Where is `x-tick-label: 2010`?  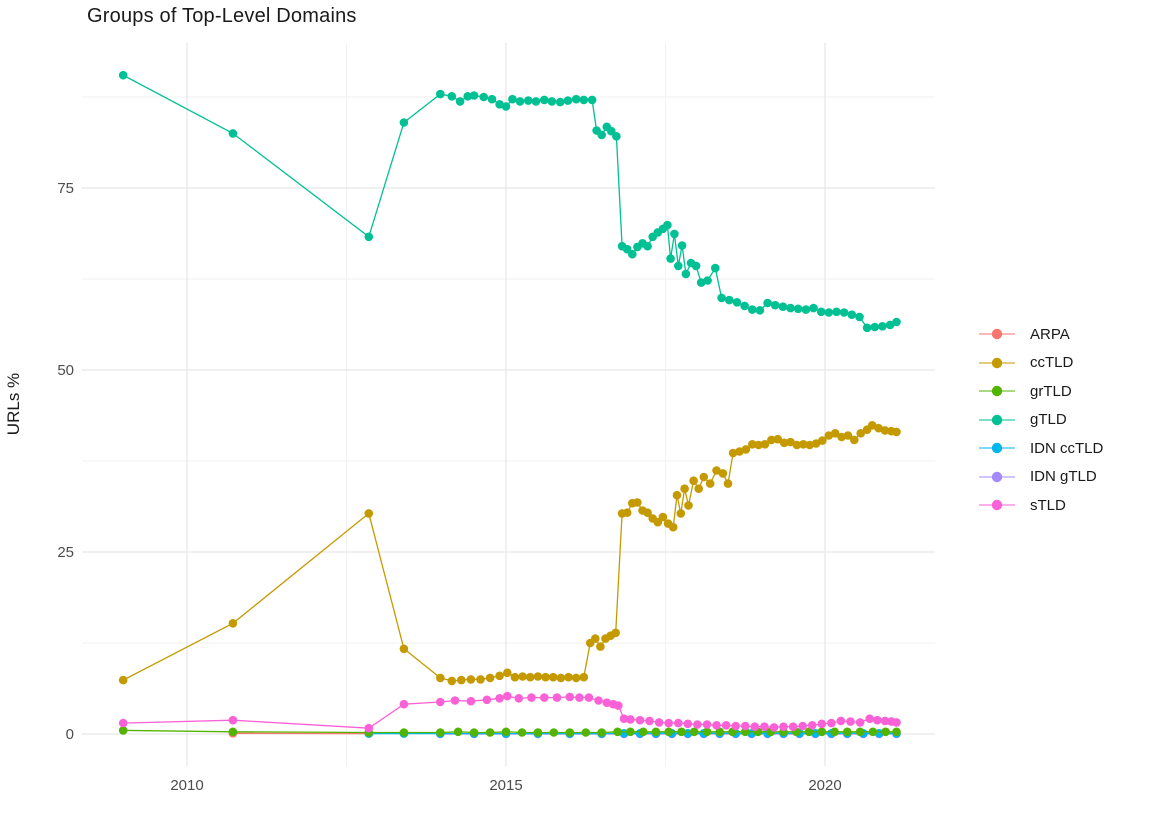 x-tick-label: 2010 is located at coordinates (186, 785).